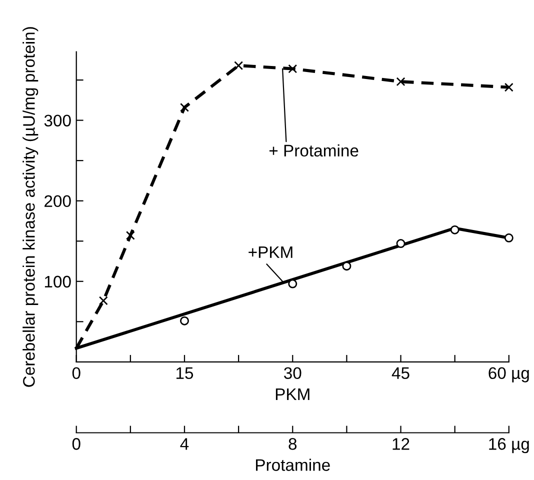 This screenshot has width=534, height=480. Describe the element at coordinates (185, 373) in the screenshot. I see `x-tick-label: 15` at that location.